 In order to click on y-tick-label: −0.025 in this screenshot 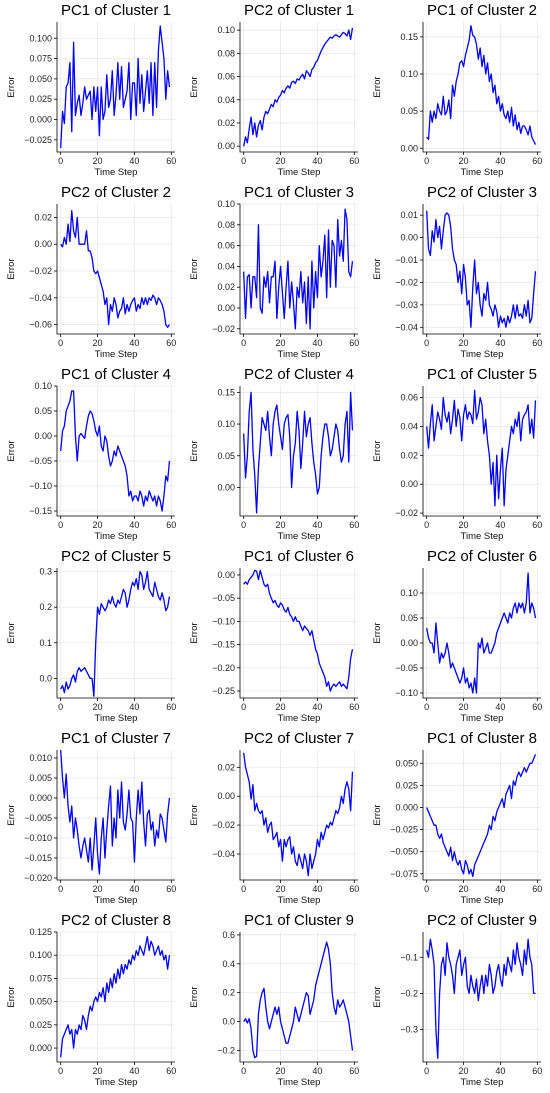, I will do `click(404, 830)`.